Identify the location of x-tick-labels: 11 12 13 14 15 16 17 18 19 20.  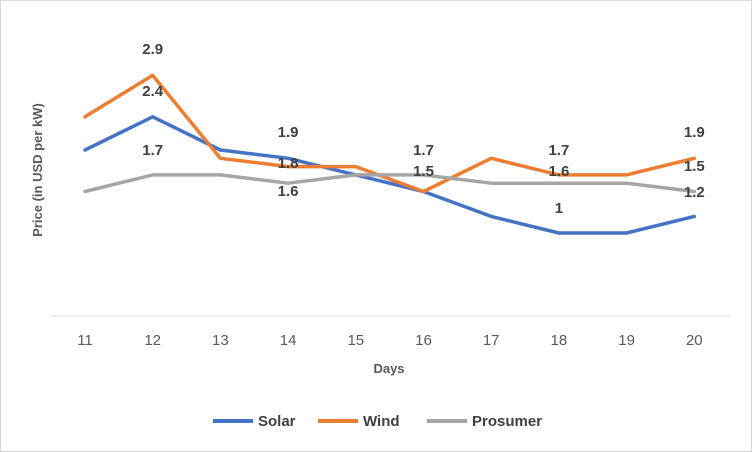
(389, 340).